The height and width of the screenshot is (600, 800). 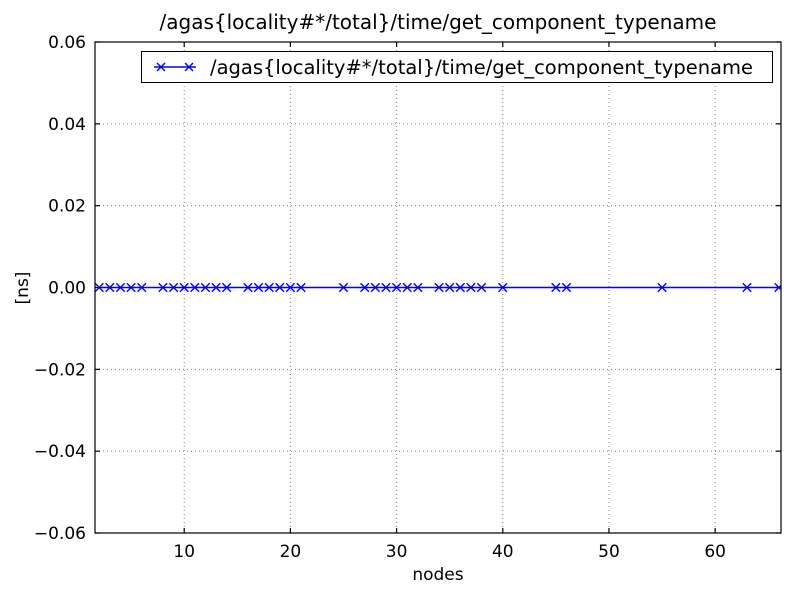 I want to click on svg-text: −0.02, so click(x=60, y=370).